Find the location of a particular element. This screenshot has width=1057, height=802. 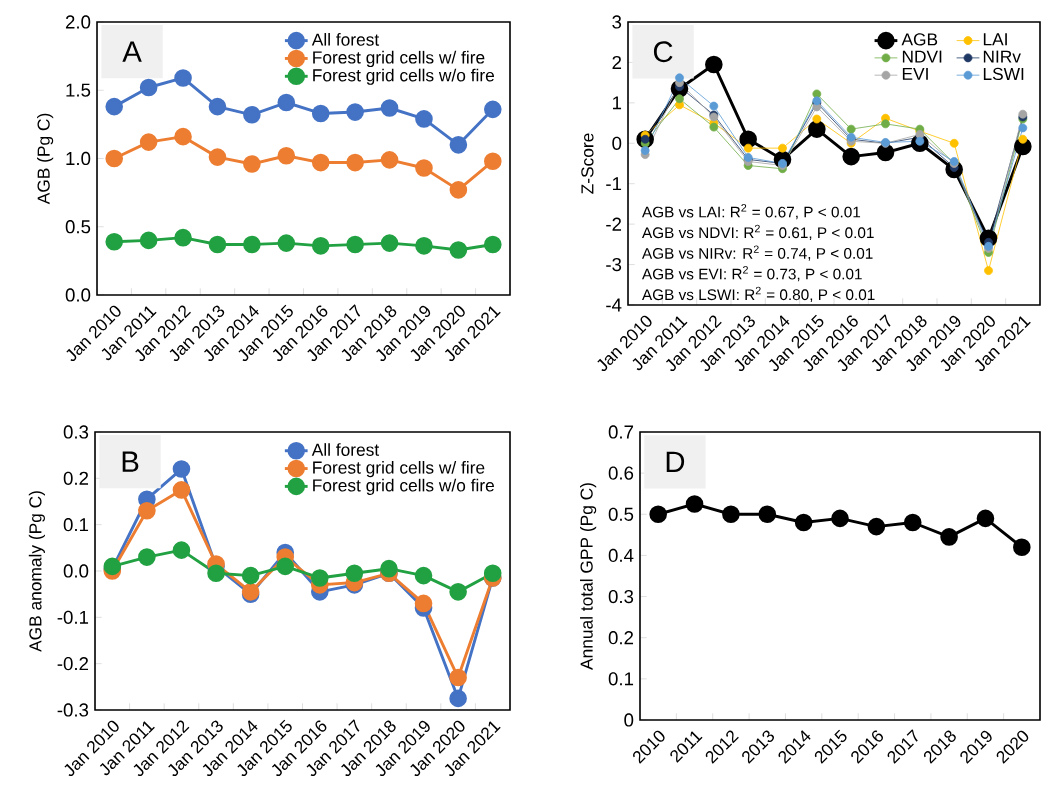

legend-label: AGB is located at coordinates (919, 39).